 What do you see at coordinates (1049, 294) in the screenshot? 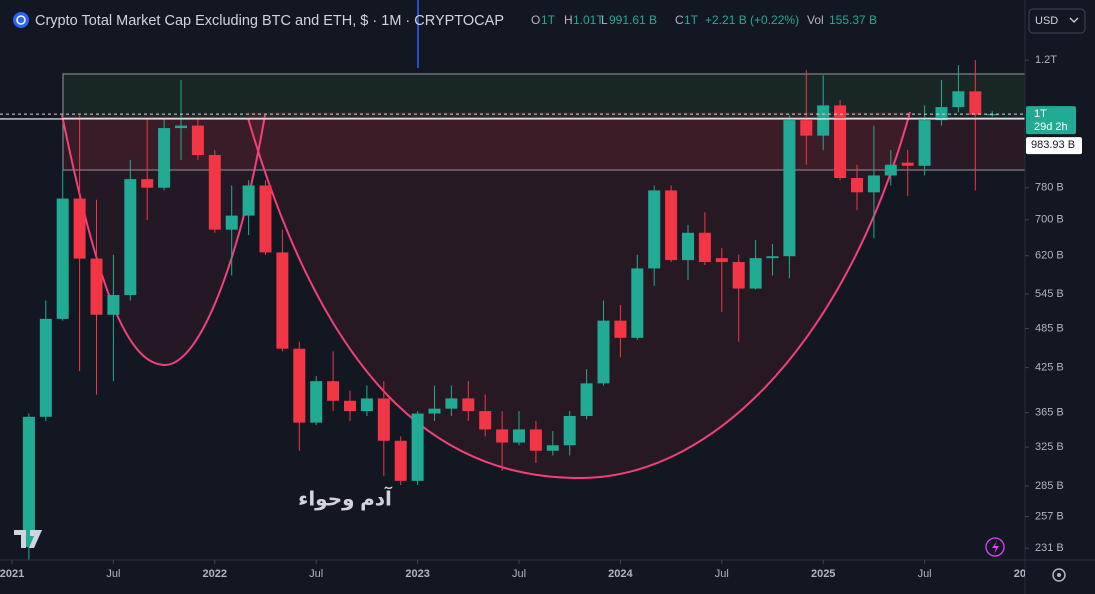
I see `y-tick-label: 545 B` at bounding box center [1049, 294].